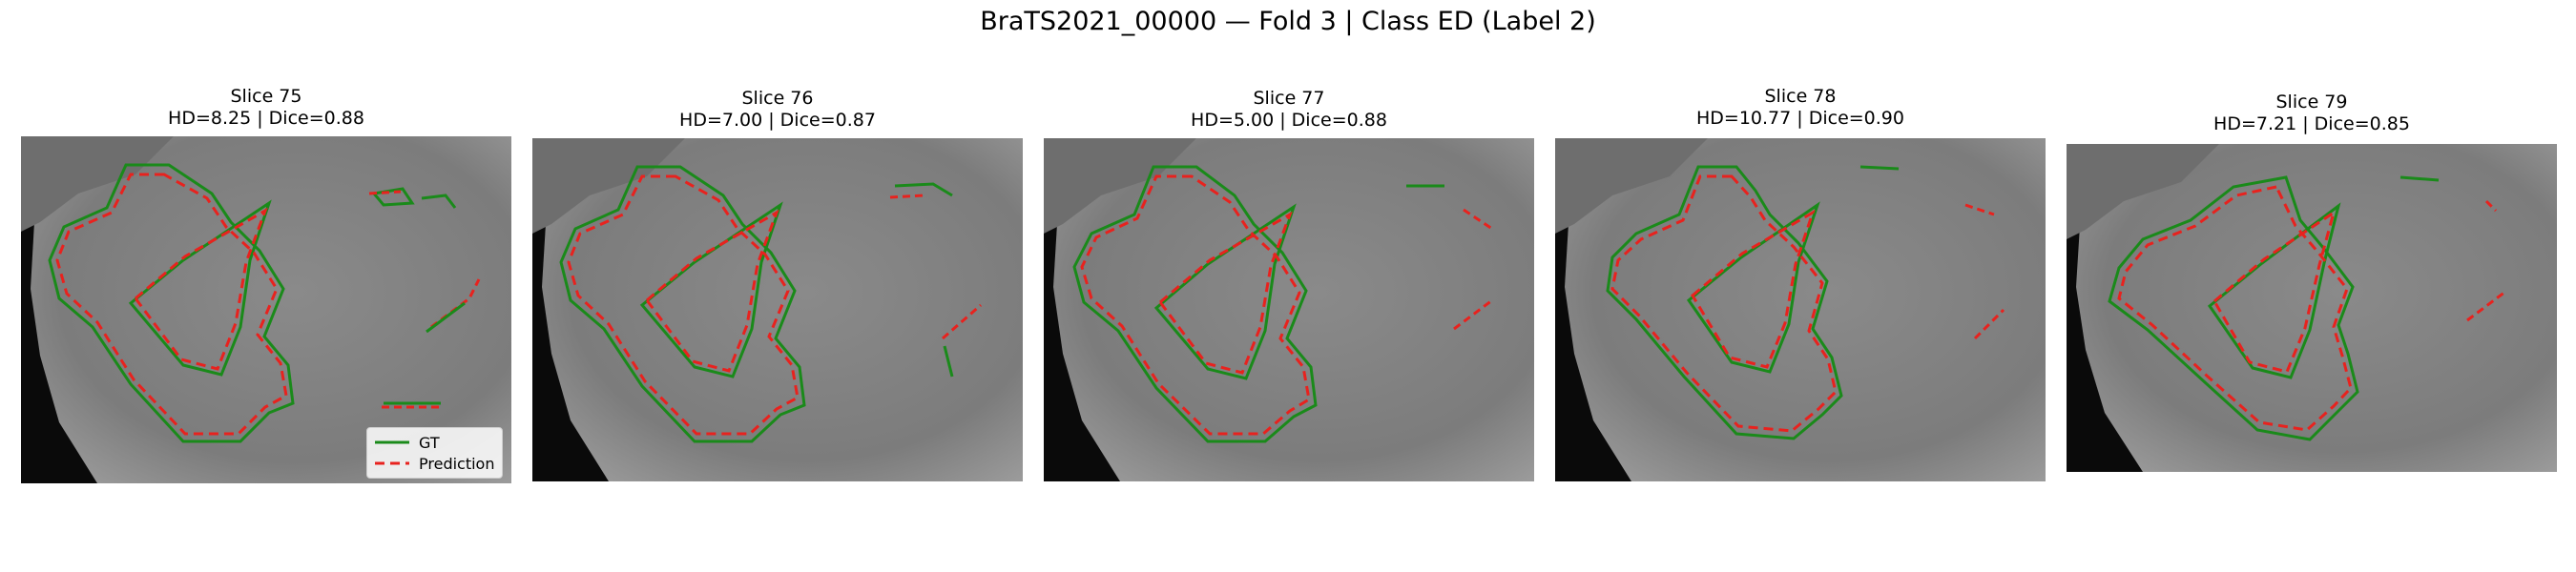 The width and height of the screenshot is (2576, 572). Describe the element at coordinates (1289, 98) in the screenshot. I see `slice-label: Slice 77` at that location.